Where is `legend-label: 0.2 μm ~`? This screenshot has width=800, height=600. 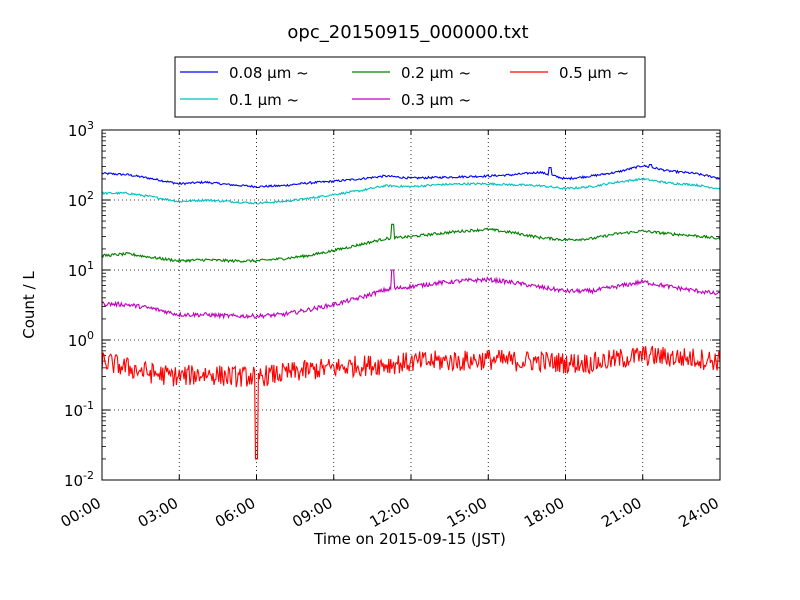
legend-label: 0.2 μm ~ is located at coordinates (436, 73).